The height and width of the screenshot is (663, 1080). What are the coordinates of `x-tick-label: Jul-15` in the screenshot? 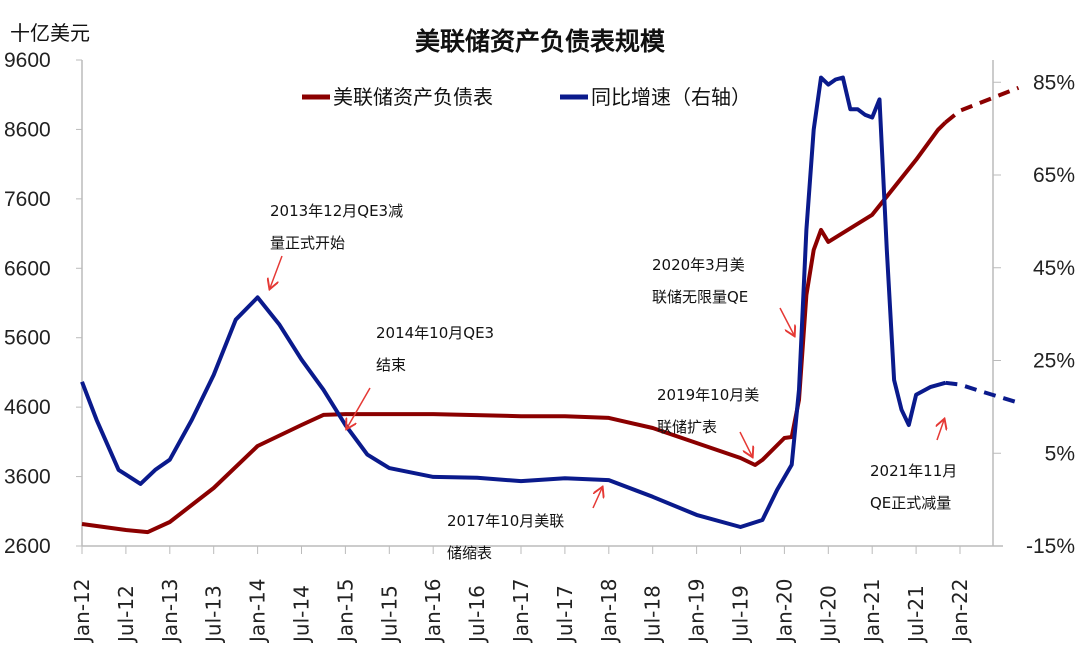 It's located at (389, 614).